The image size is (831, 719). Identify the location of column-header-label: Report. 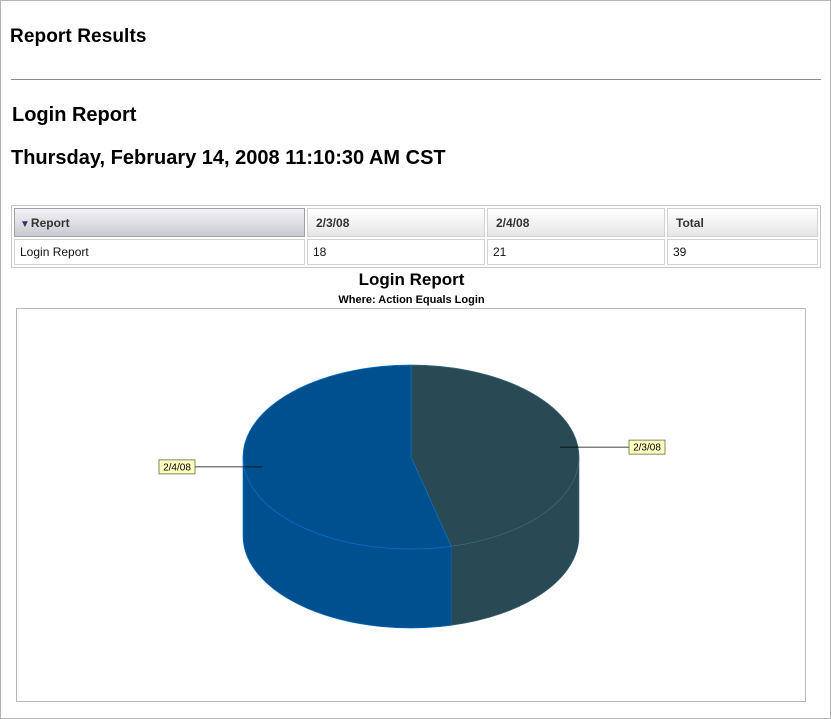
(50, 222).